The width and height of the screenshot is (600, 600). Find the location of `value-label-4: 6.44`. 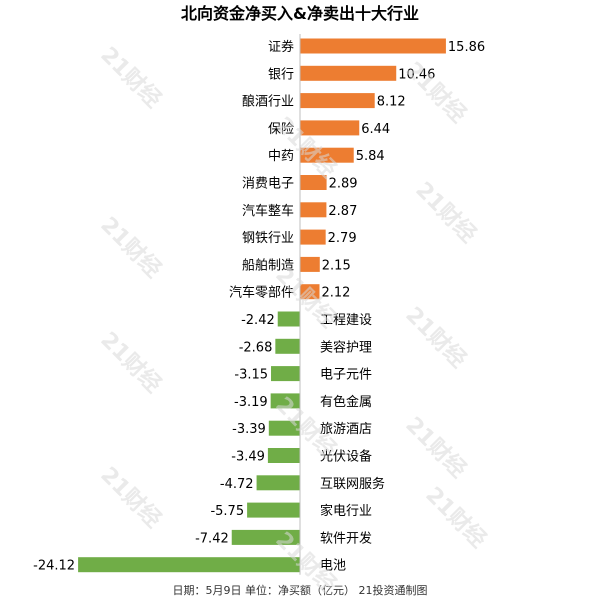

value-label-4: 6.44 is located at coordinates (375, 129).